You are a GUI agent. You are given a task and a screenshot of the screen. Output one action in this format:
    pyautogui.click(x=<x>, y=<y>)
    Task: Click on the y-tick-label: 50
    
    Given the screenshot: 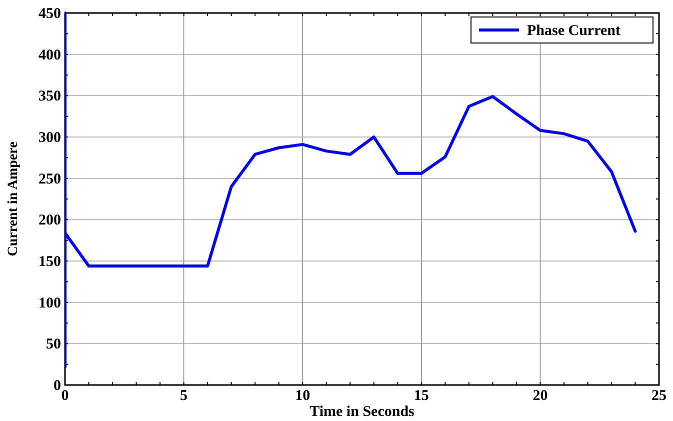 What is the action you would take?
    pyautogui.click(x=53, y=344)
    